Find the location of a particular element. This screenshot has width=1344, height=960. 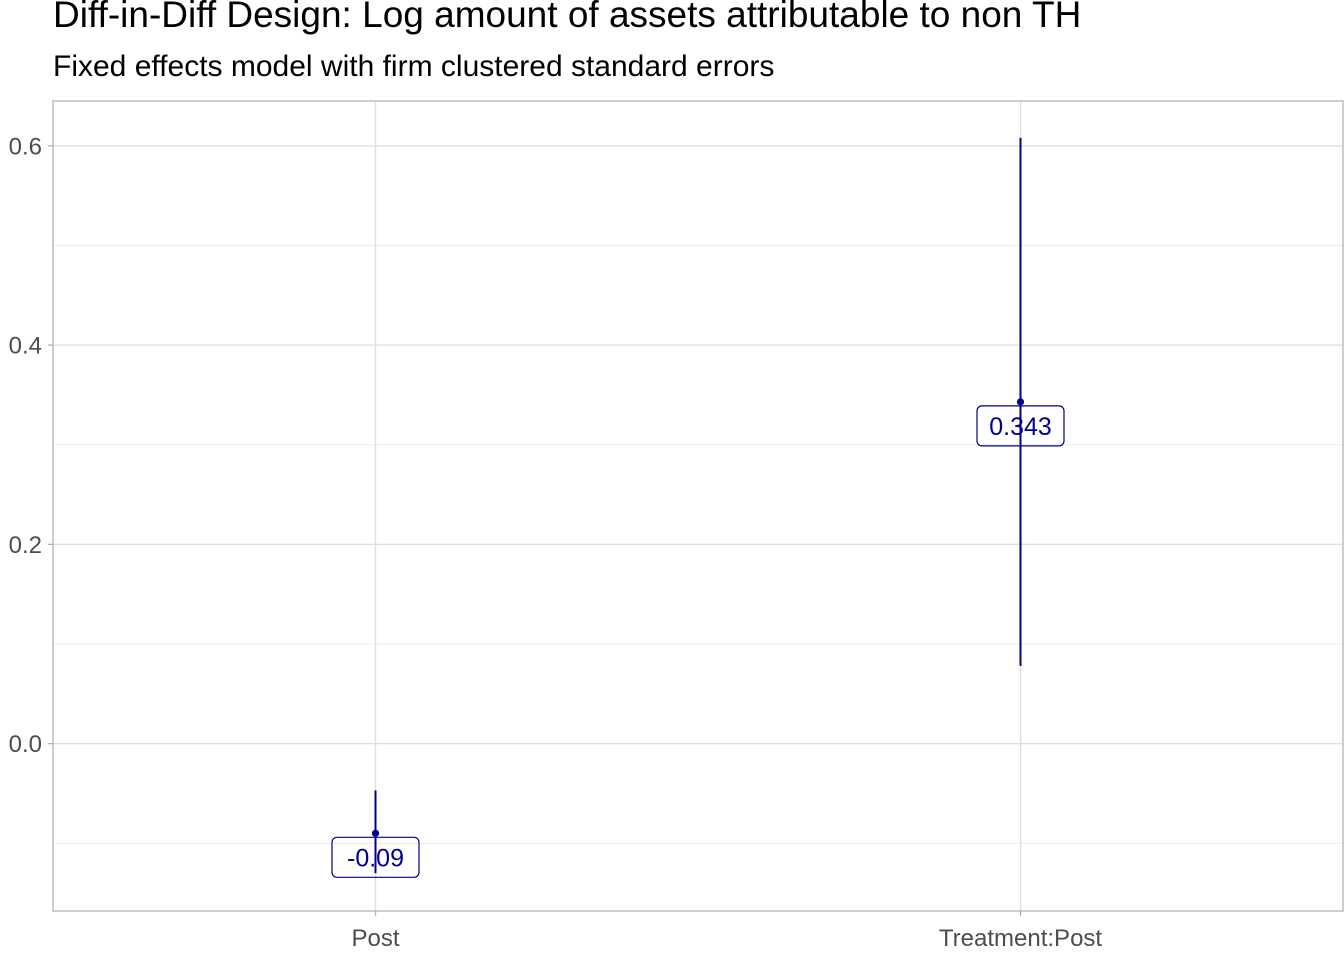

y-tick-label: 0.4 is located at coordinates (25, 346).